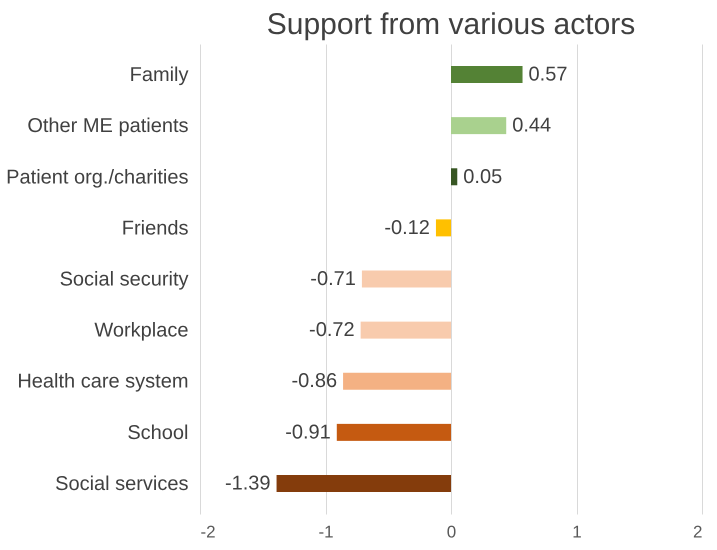  Describe the element at coordinates (451, 24) in the screenshot. I see `chart-title: Support from various actors` at that location.